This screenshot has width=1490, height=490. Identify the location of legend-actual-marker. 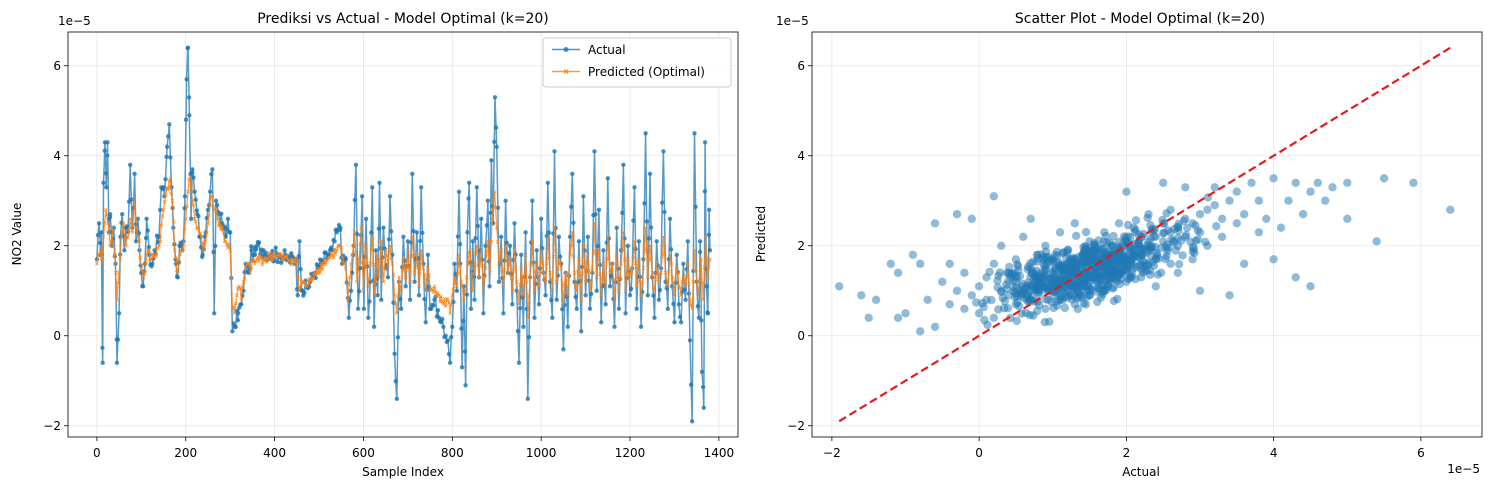
(566, 49).